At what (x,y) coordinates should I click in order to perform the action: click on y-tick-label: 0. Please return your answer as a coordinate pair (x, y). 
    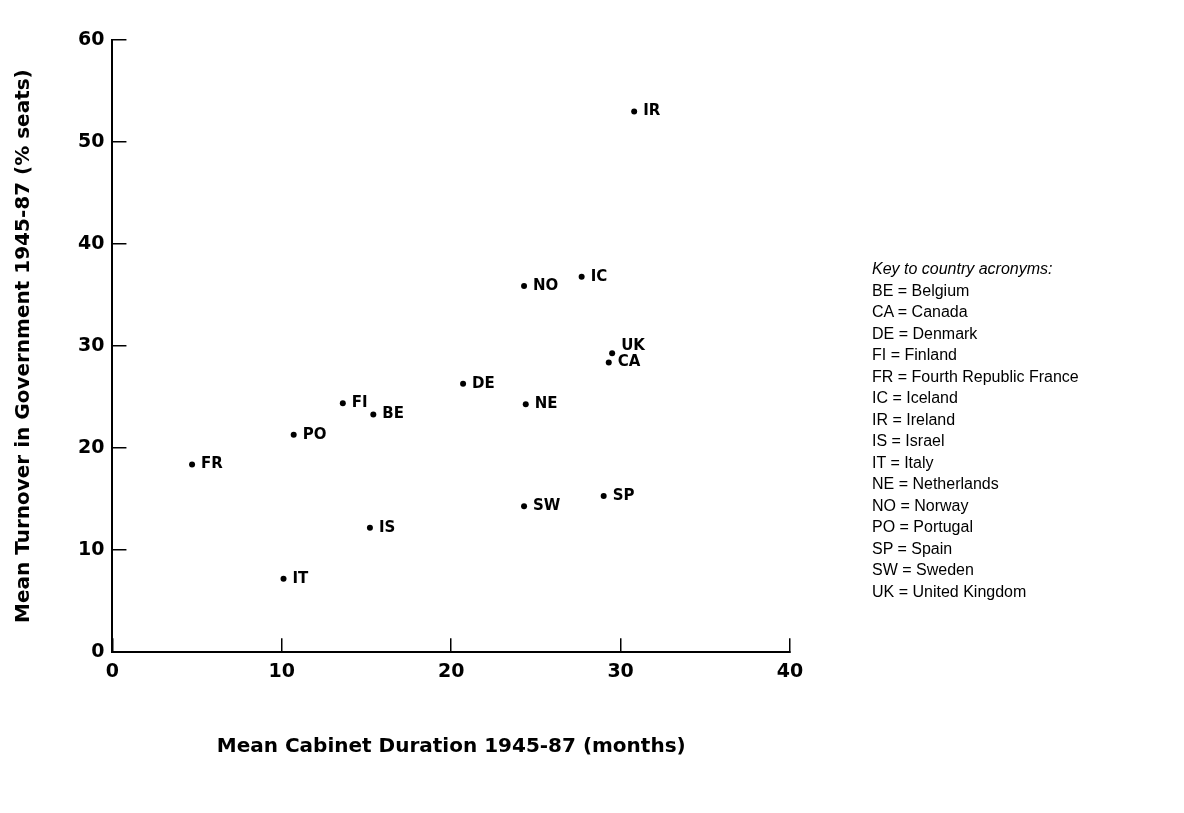
    Looking at the image, I should click on (98, 650).